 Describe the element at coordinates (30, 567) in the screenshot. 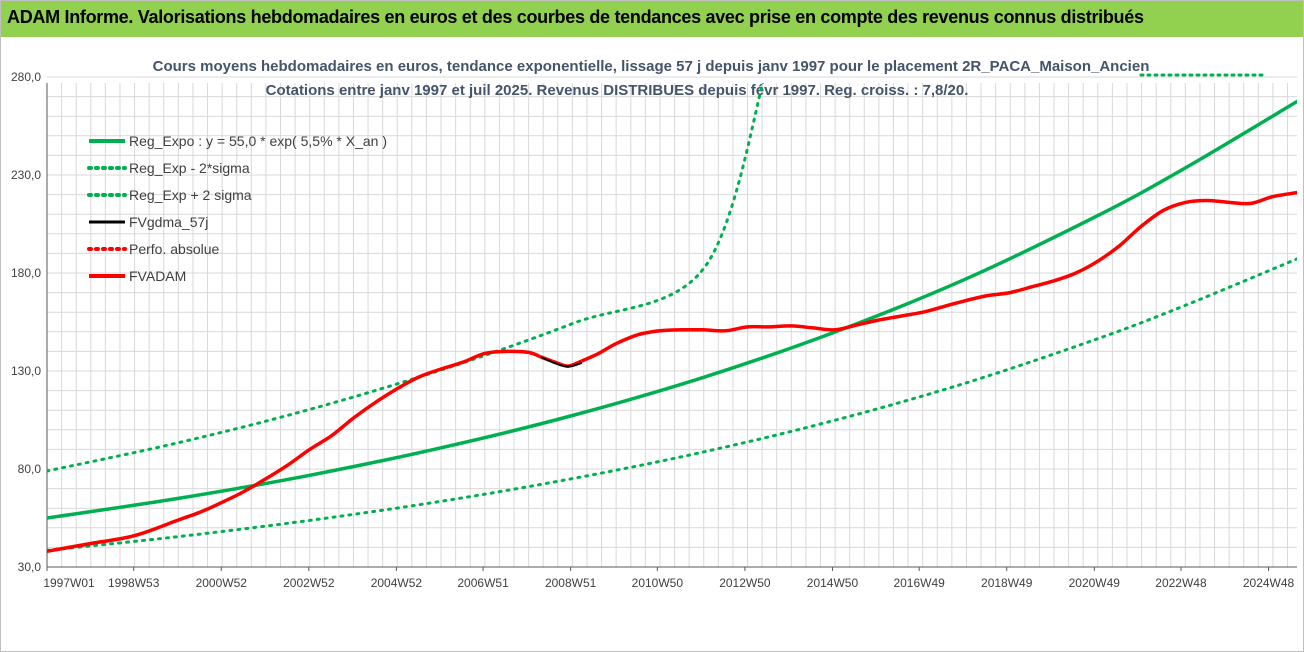

I see `y-tick-label: 30,0` at that location.